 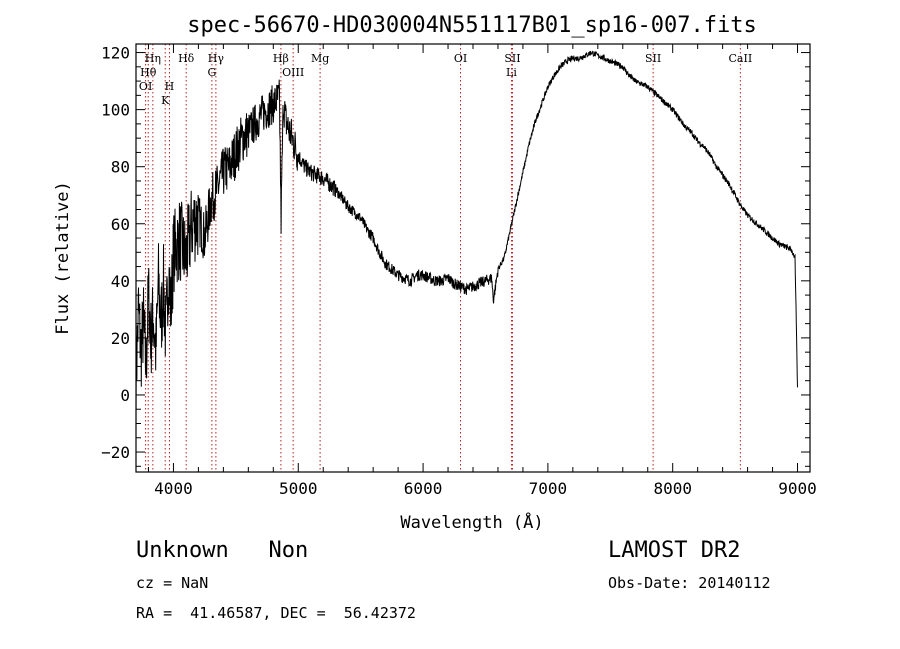 What do you see at coordinates (120, 224) in the screenshot?
I see `y-tick-label: 60` at bounding box center [120, 224].